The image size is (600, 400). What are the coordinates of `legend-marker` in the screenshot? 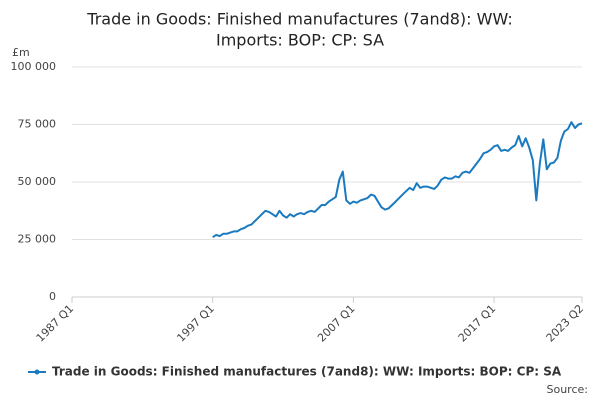 It's located at (37, 372).